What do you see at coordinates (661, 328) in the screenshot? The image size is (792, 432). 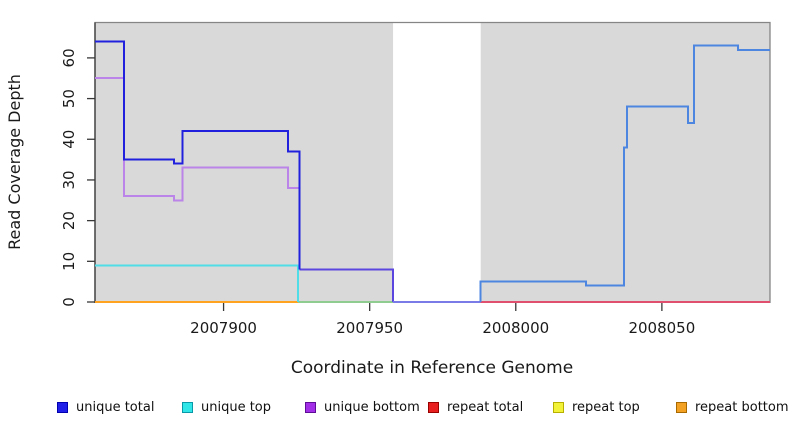 I see `x-tick-label: 2008050` at bounding box center [661, 328].